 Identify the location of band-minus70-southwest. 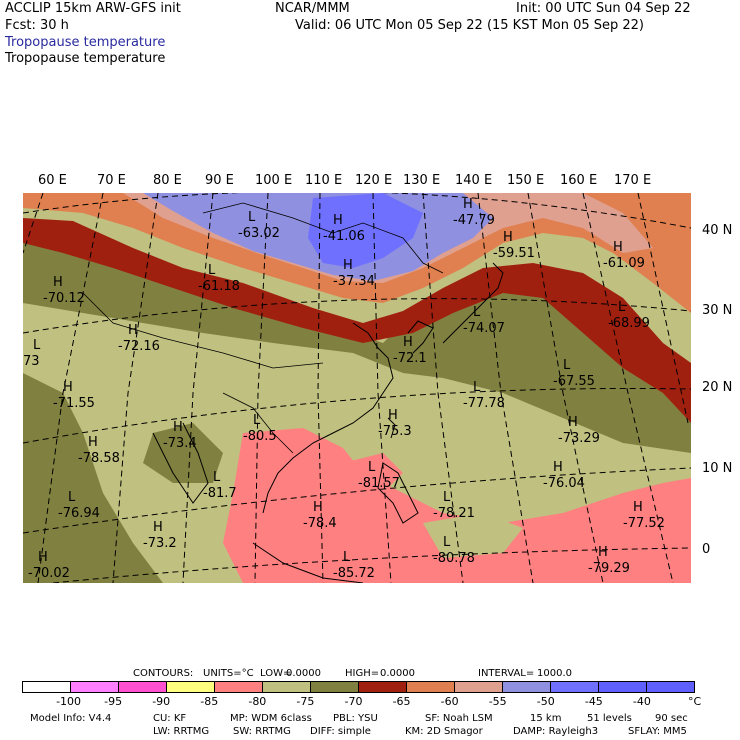
(93, 478).